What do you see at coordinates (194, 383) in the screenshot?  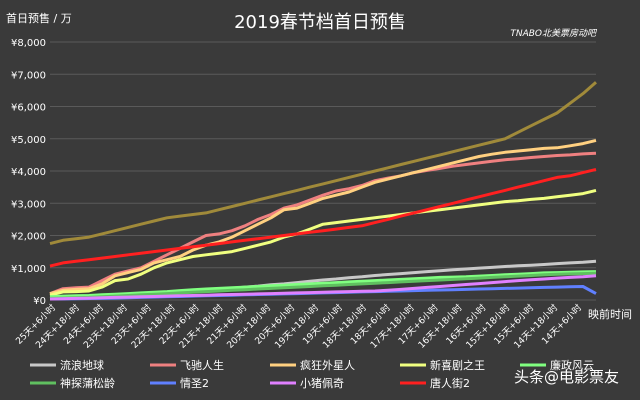 I see `legend-label: 情圣2` at bounding box center [194, 383].